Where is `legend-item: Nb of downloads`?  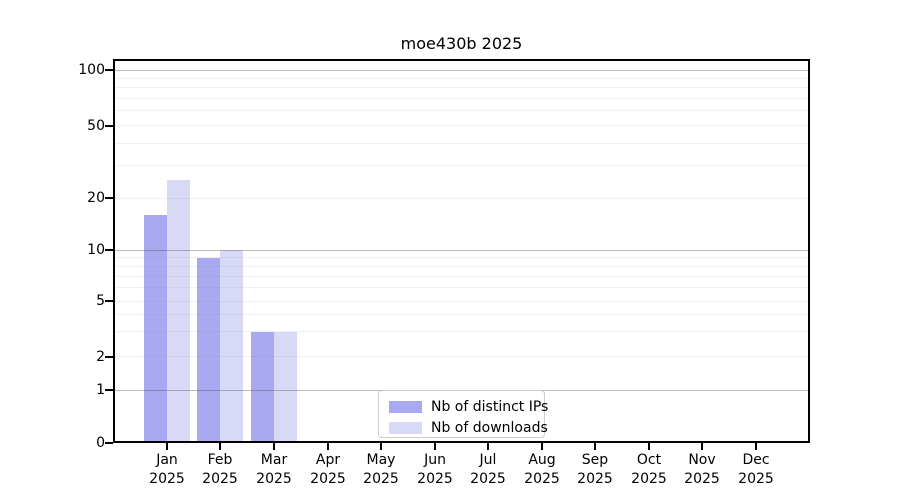
legend-item: Nb of downloads is located at coordinates (463, 427).